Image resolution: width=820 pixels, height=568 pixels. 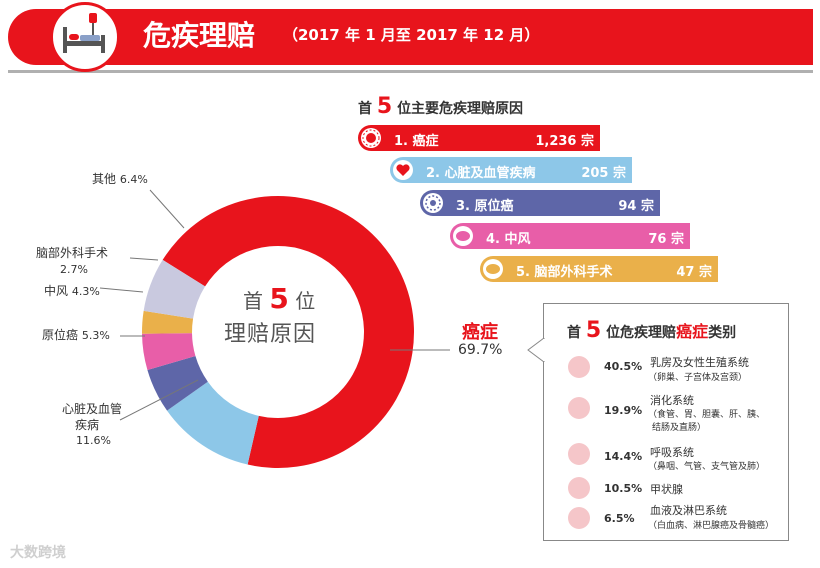 I want to click on label-heart-pct: 11.6%, so click(x=93, y=440).